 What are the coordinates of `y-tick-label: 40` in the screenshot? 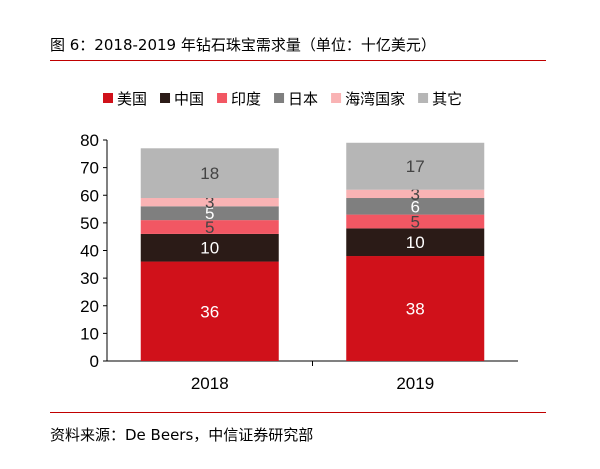 It's located at (89, 251).